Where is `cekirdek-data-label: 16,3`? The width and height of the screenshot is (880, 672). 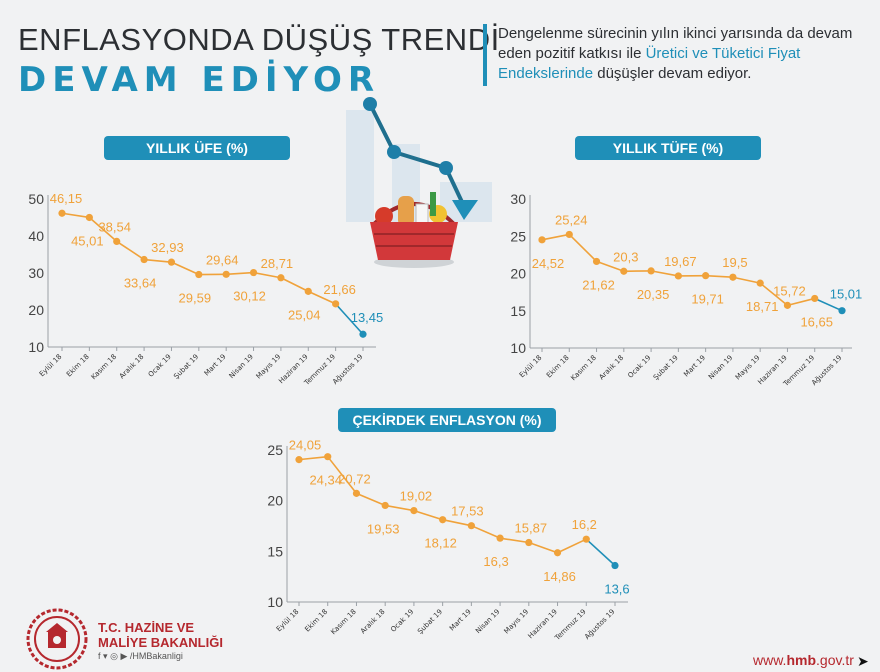 cekirdek-data-label: 16,3 is located at coordinates (495, 561).